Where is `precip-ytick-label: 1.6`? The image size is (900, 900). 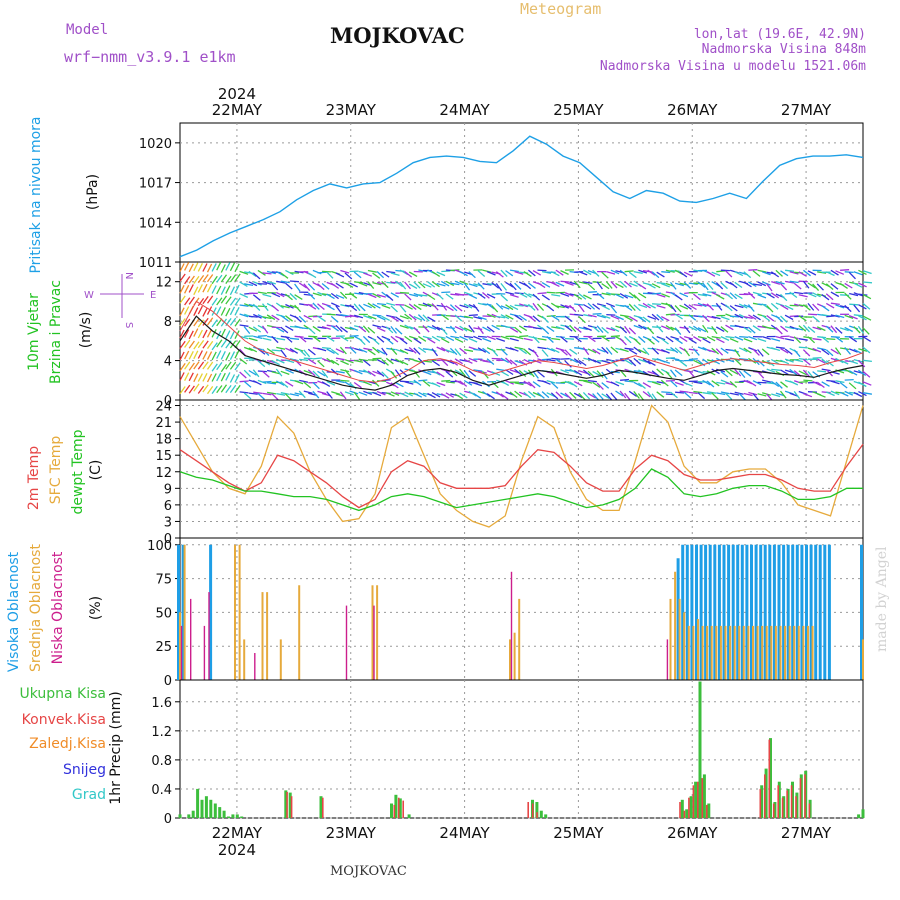 precip-ytick-label: 1.6 is located at coordinates (161, 703).